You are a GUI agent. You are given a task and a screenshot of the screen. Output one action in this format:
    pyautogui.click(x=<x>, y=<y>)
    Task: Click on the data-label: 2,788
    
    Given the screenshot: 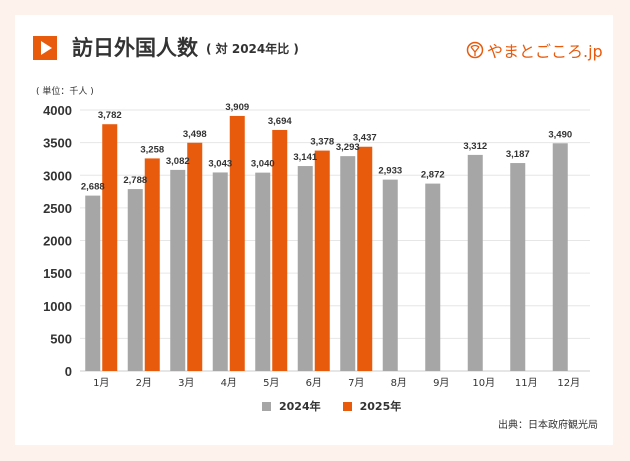 What is the action you would take?
    pyautogui.click(x=135, y=180)
    